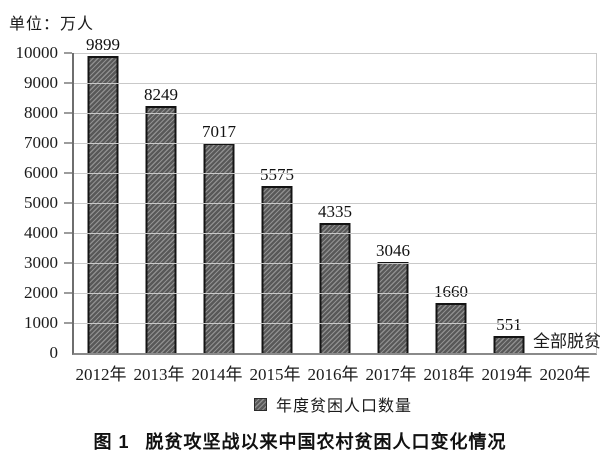 This screenshot has height=463, width=600. Describe the element at coordinates (41, 172) in the screenshot. I see `y-axis-tick-label: 6000` at that location.